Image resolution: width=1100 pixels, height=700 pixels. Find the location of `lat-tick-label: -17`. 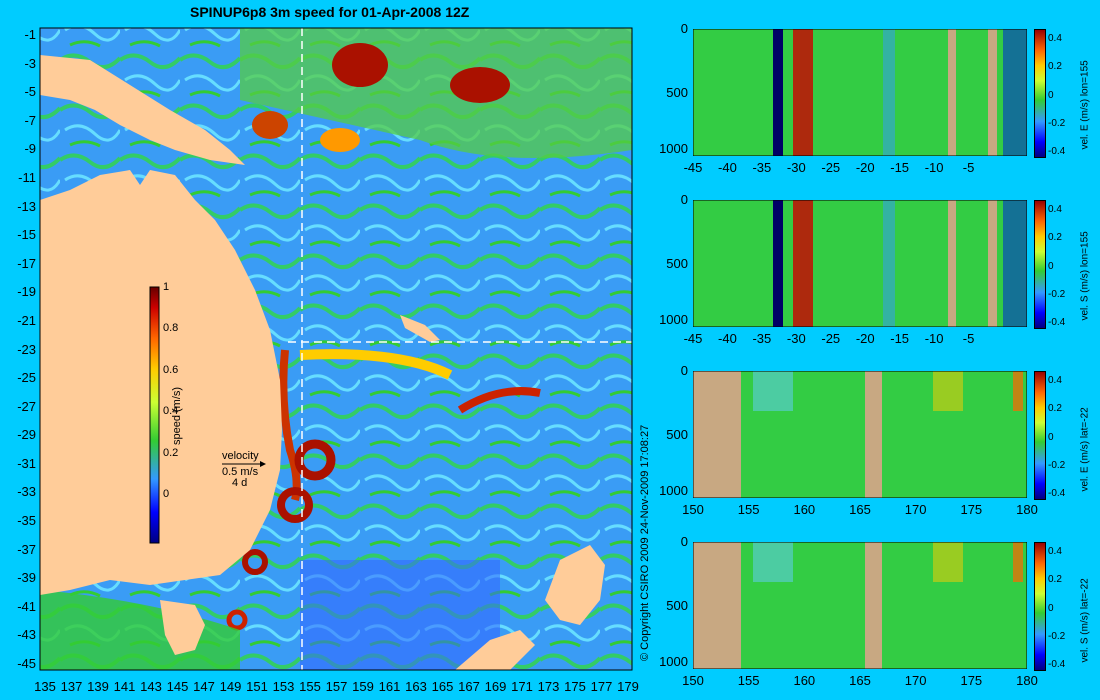

lat-tick-label: -17 is located at coordinates (26, 263).